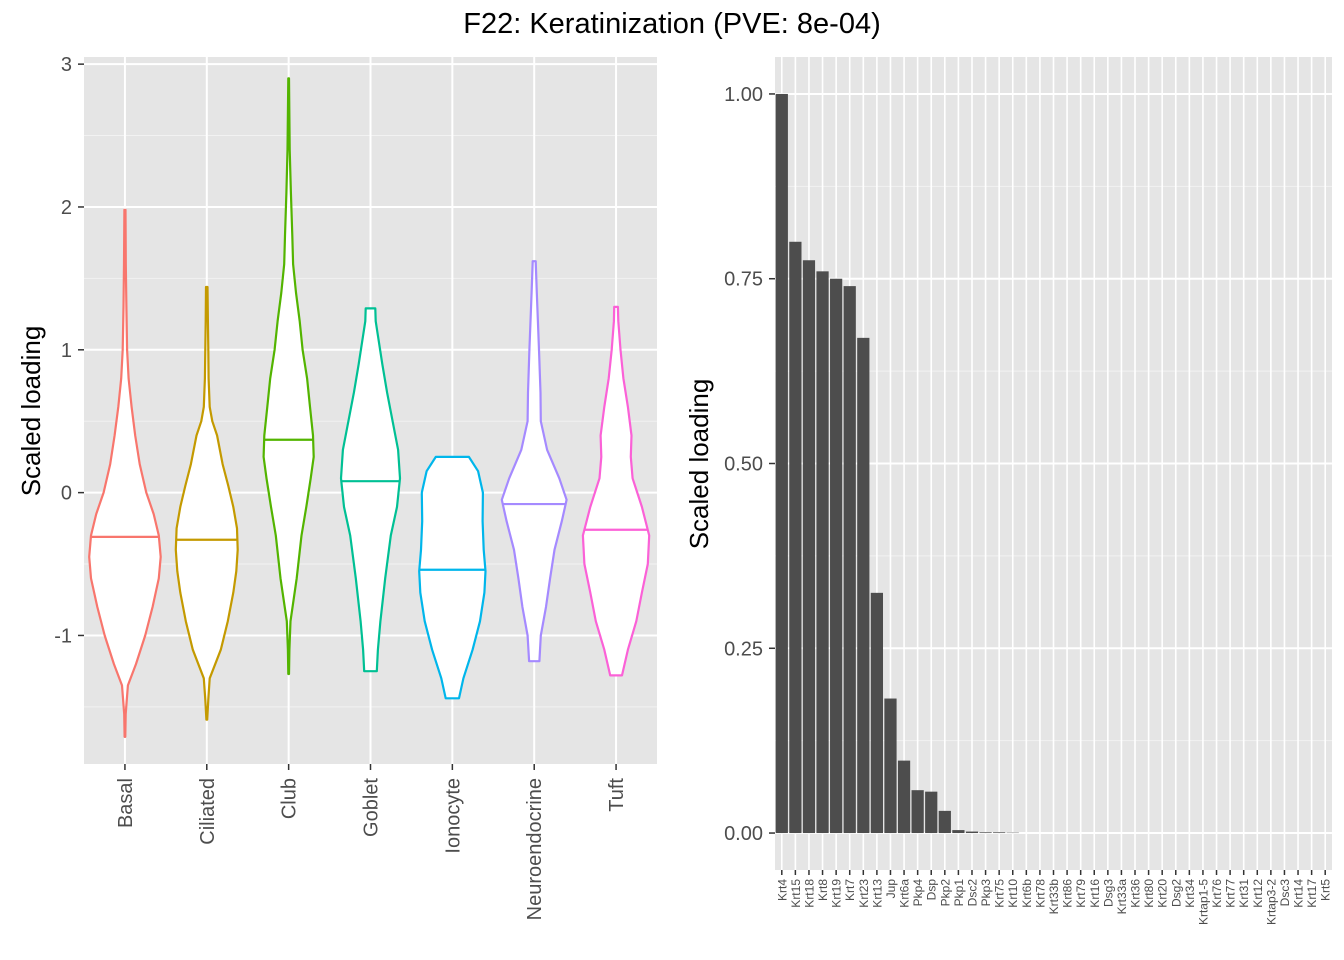 This screenshot has width=1344, height=960. Describe the element at coordinates (850, 890) in the screenshot. I see `bar-x-tick-label: Krt7` at that location.